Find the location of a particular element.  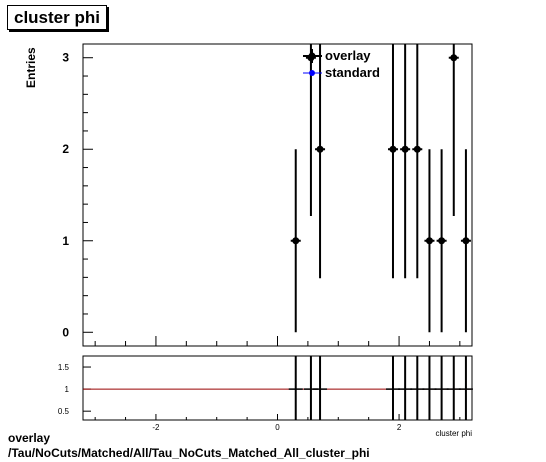

y-tick-label: 3 is located at coordinates (65, 58).